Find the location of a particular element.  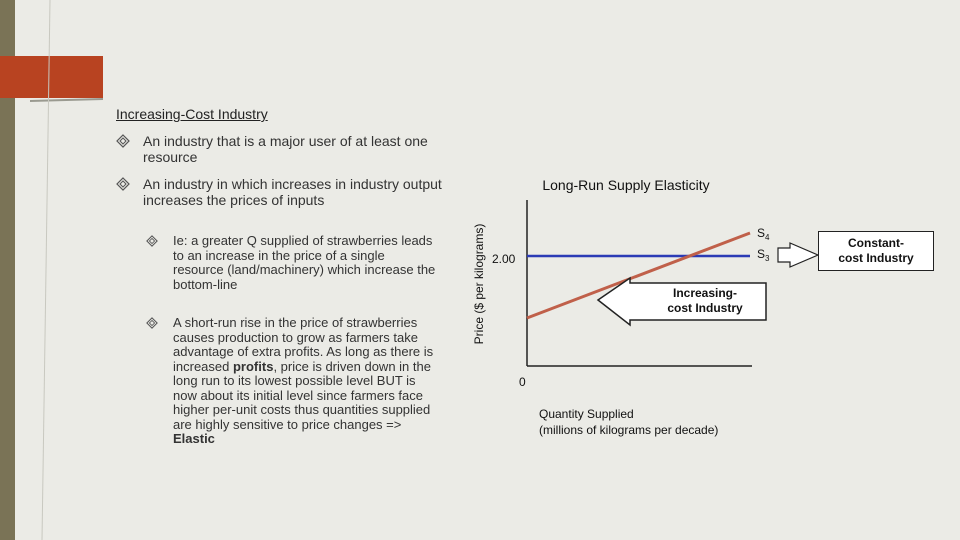

s3-letter: S is located at coordinates (761, 254).